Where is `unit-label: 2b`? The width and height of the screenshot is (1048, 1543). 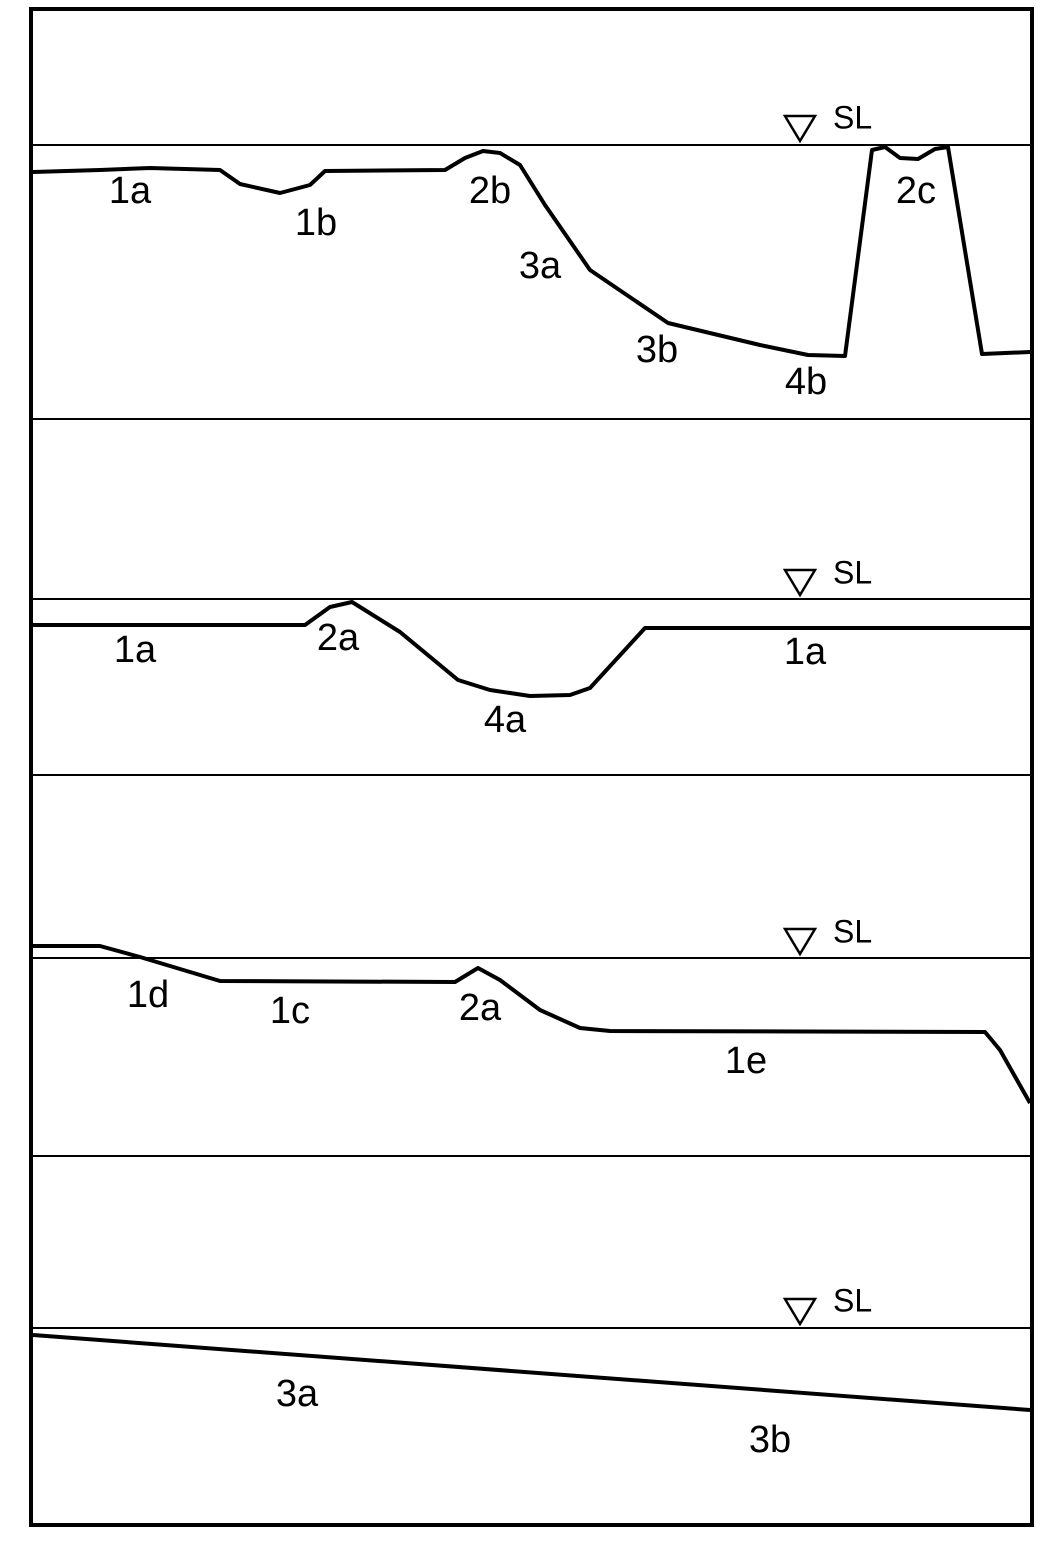 unit-label: 2b is located at coordinates (490, 191).